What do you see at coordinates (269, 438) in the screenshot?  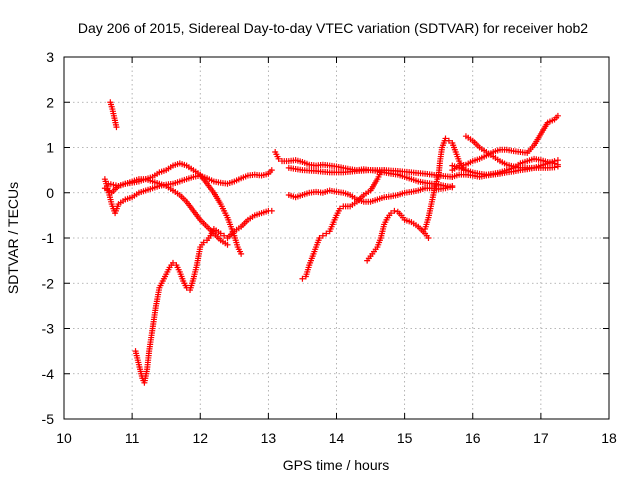 I see `x-tick-label: 13` at bounding box center [269, 438].